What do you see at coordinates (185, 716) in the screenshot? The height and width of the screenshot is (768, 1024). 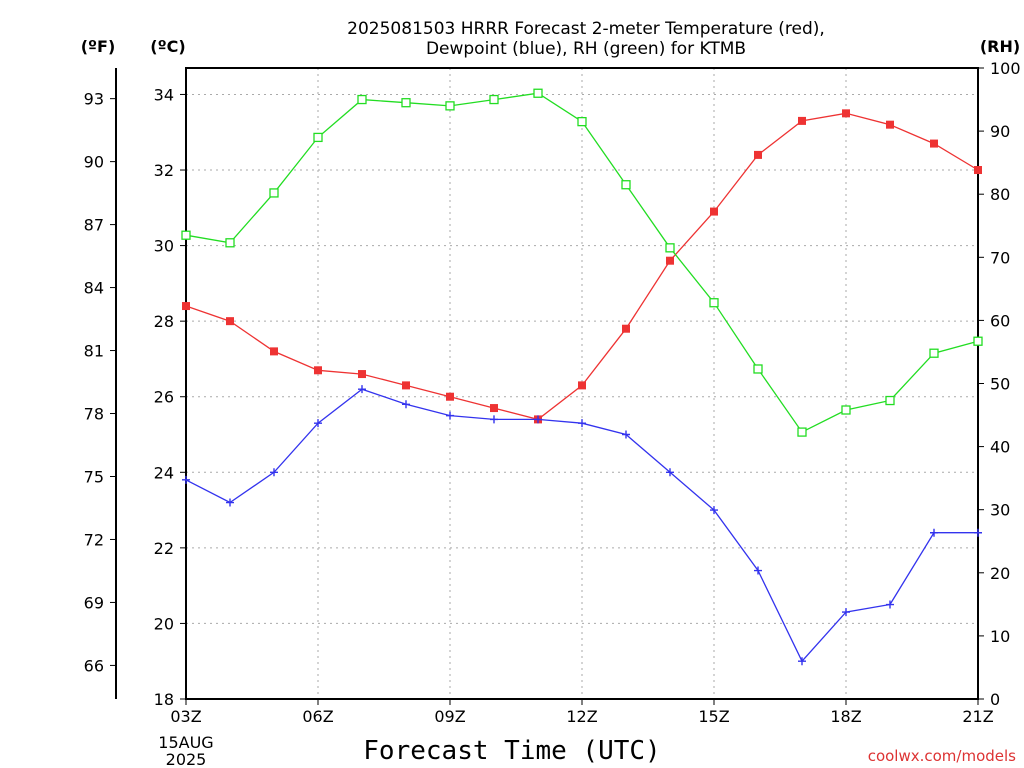 I see `x-tick-label: 03Z` at bounding box center [185, 716].